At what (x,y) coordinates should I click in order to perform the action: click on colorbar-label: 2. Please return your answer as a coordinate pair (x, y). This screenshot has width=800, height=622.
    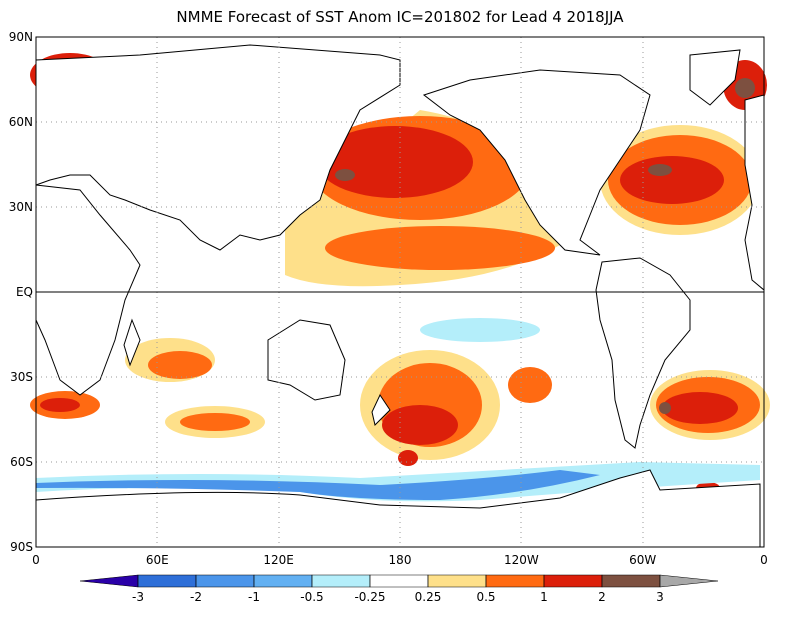
    Looking at the image, I should click on (602, 597).